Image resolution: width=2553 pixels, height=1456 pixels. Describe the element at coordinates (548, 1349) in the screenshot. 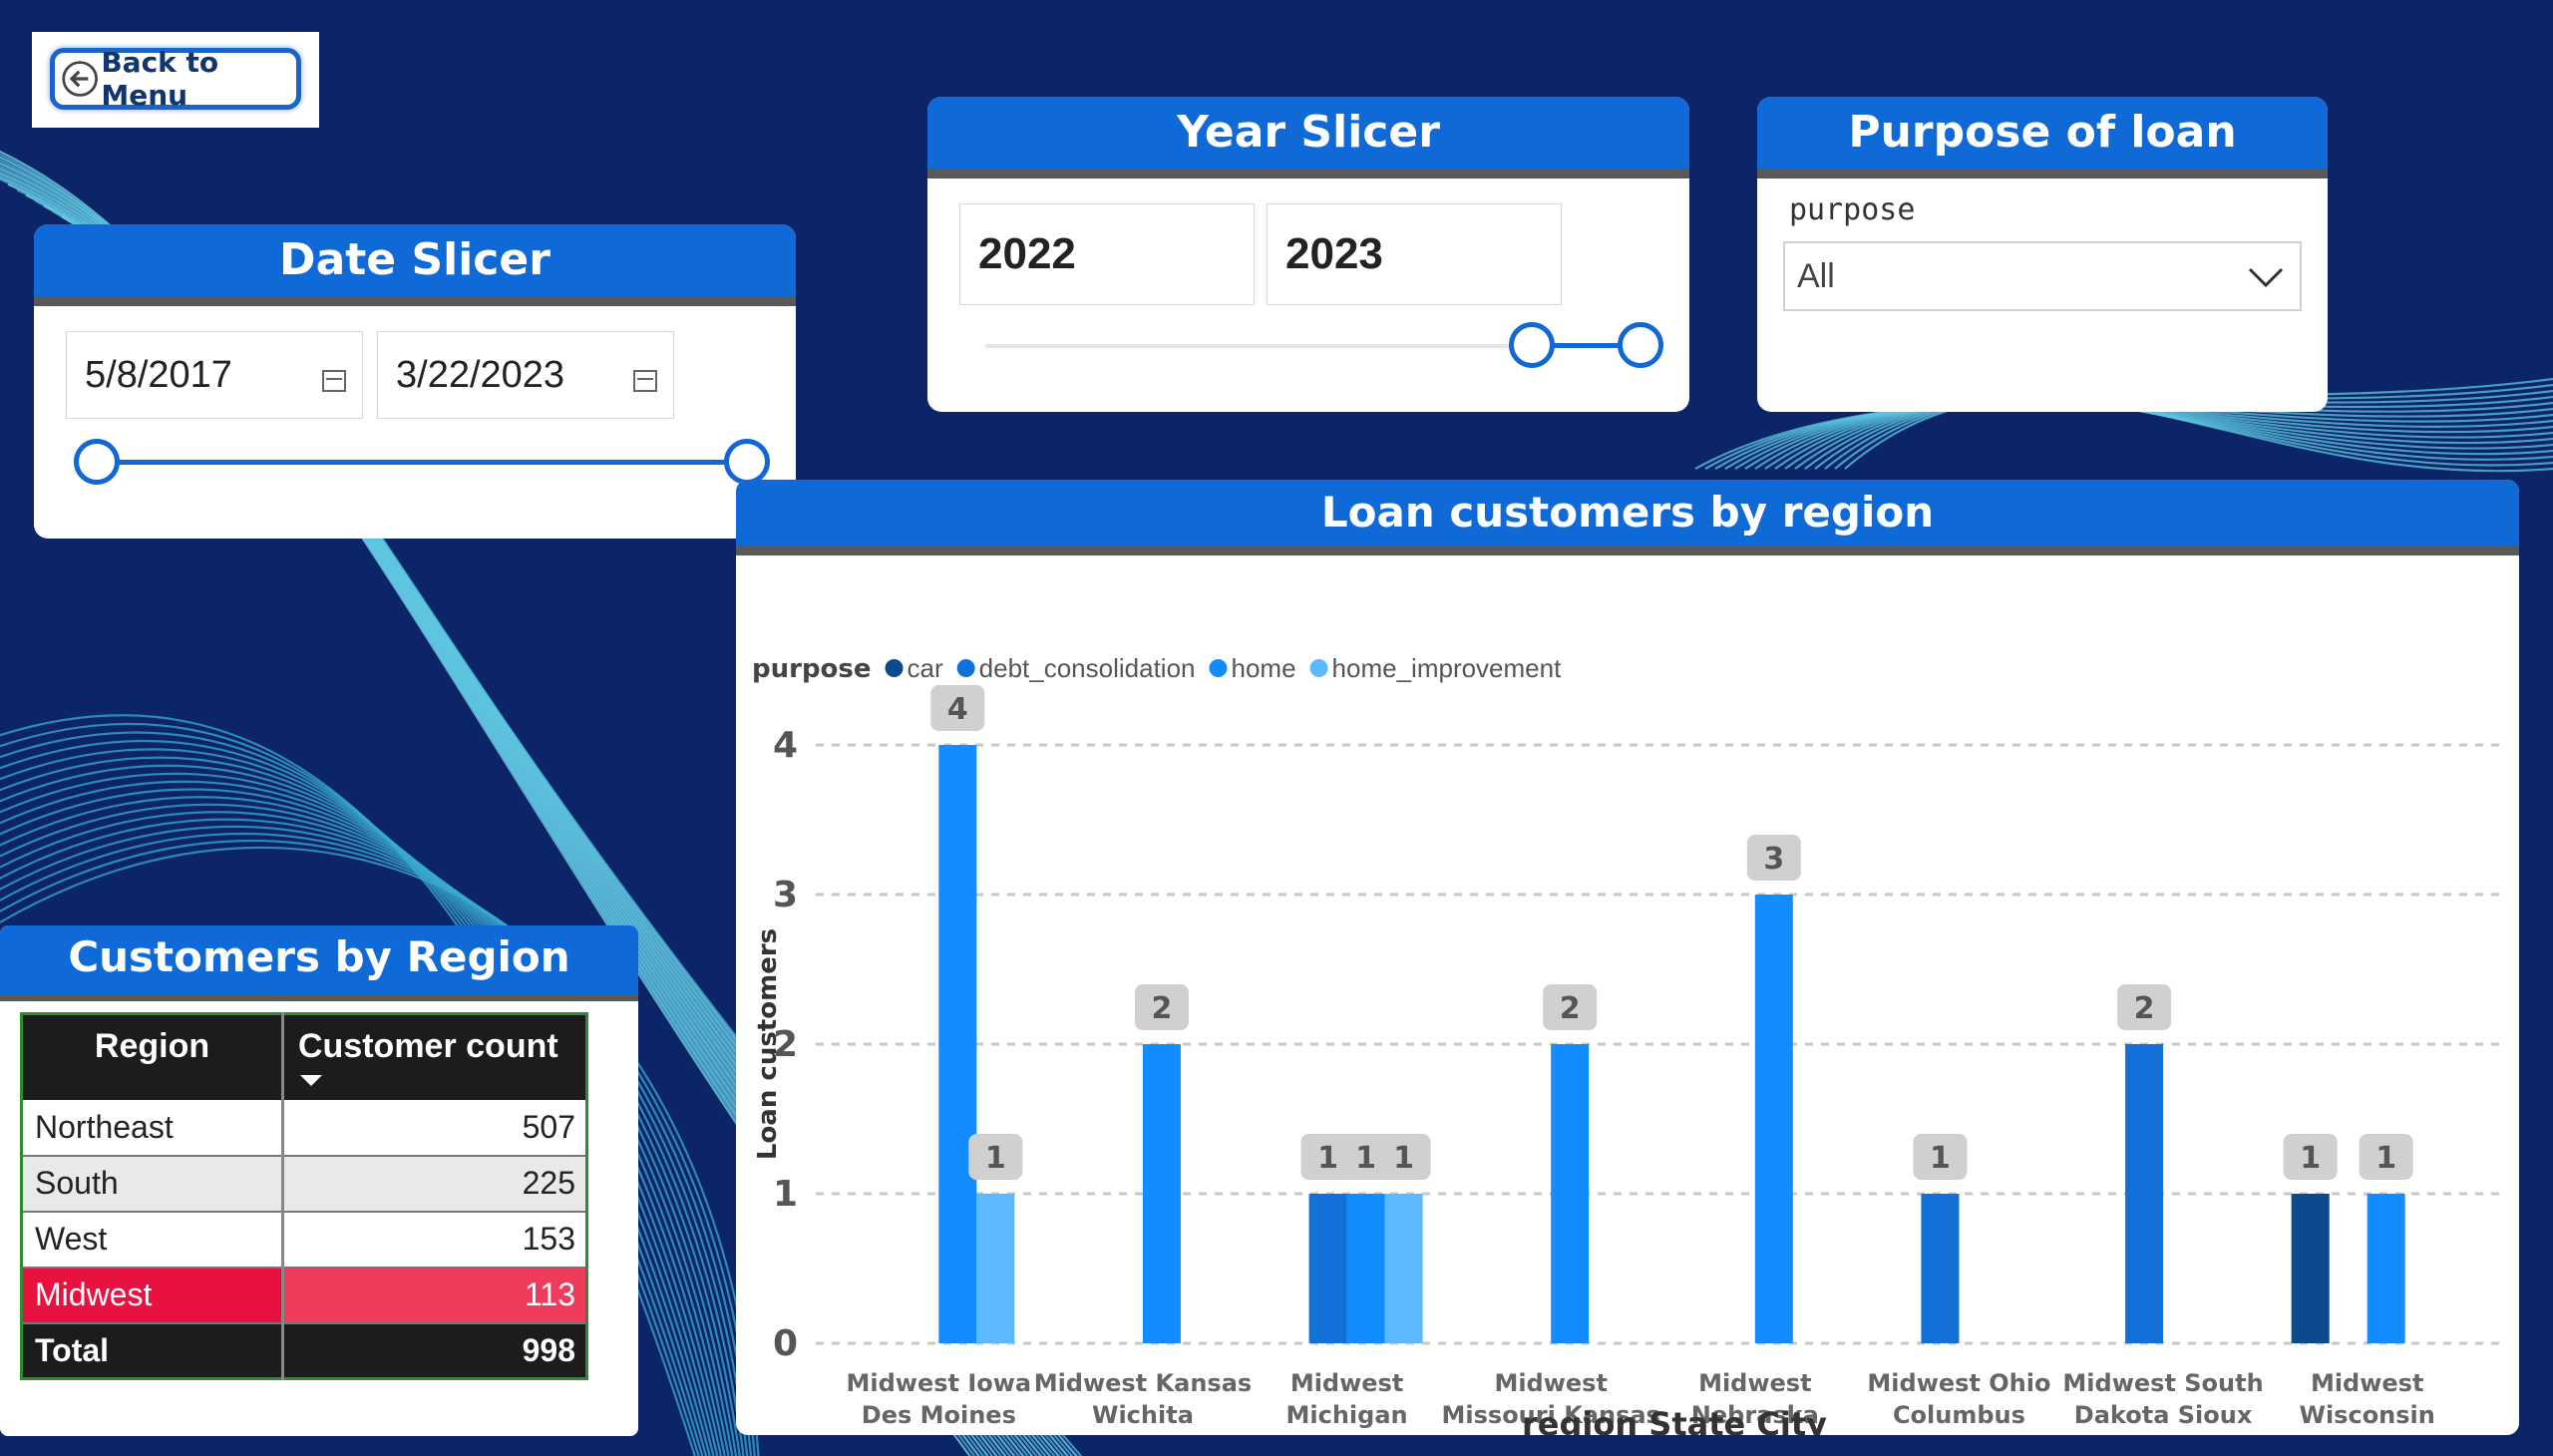

I see `total-count-cell: 998` at that location.